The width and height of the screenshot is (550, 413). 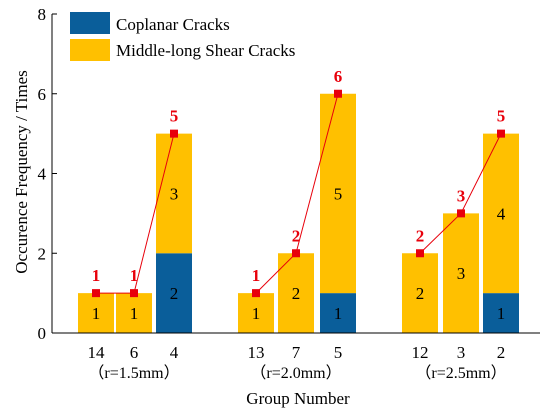 What do you see at coordinates (134, 352) in the screenshot?
I see `x-tick-label: 6` at bounding box center [134, 352].